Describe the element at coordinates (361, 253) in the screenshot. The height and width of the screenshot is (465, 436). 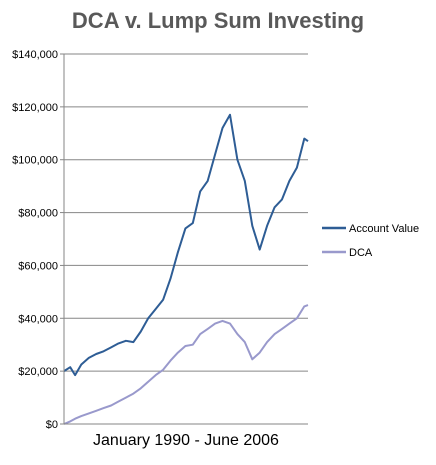
I see `legend-label-dca: DCA` at that location.